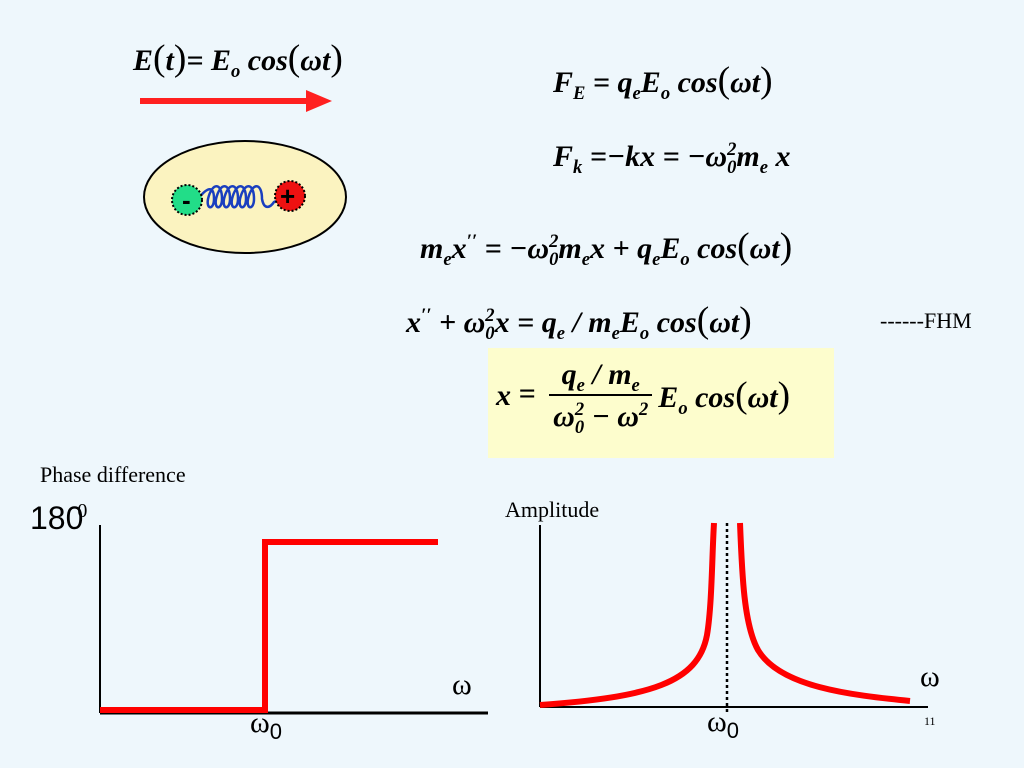 The width and height of the screenshot is (1024, 768). Describe the element at coordinates (552, 509) in the screenshot. I see `amplitude-plot-title: Amplitude` at that location.